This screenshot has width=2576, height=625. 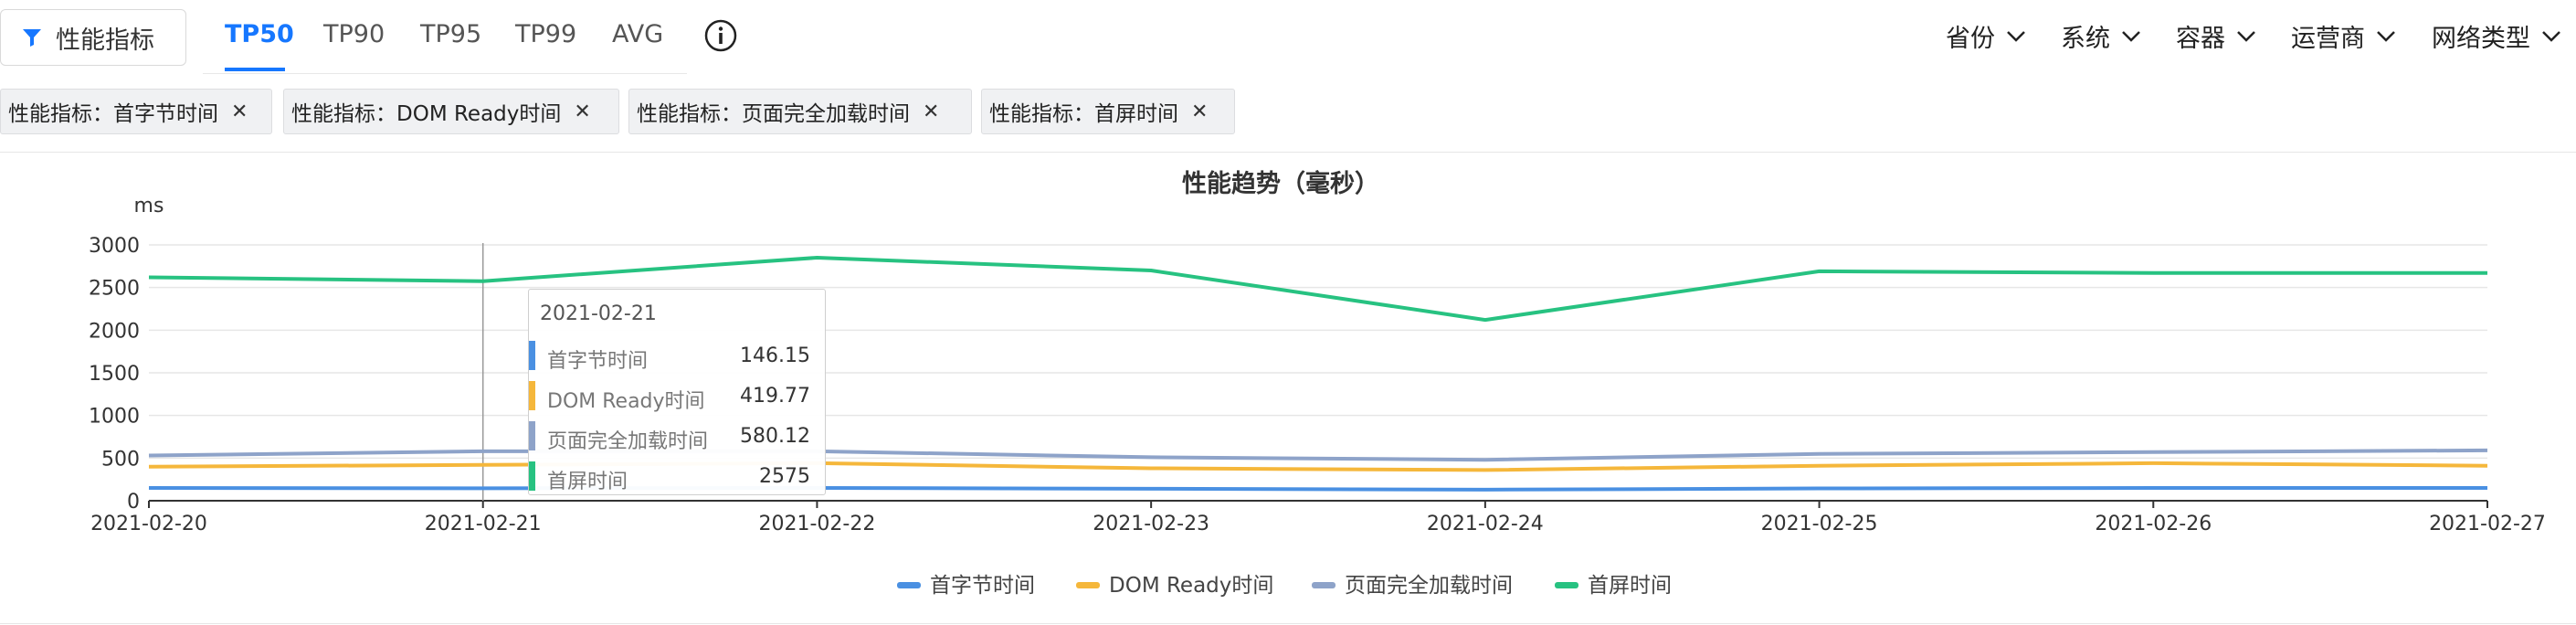 I want to click on x-tick-label: 2021-02-24, so click(x=1485, y=524).